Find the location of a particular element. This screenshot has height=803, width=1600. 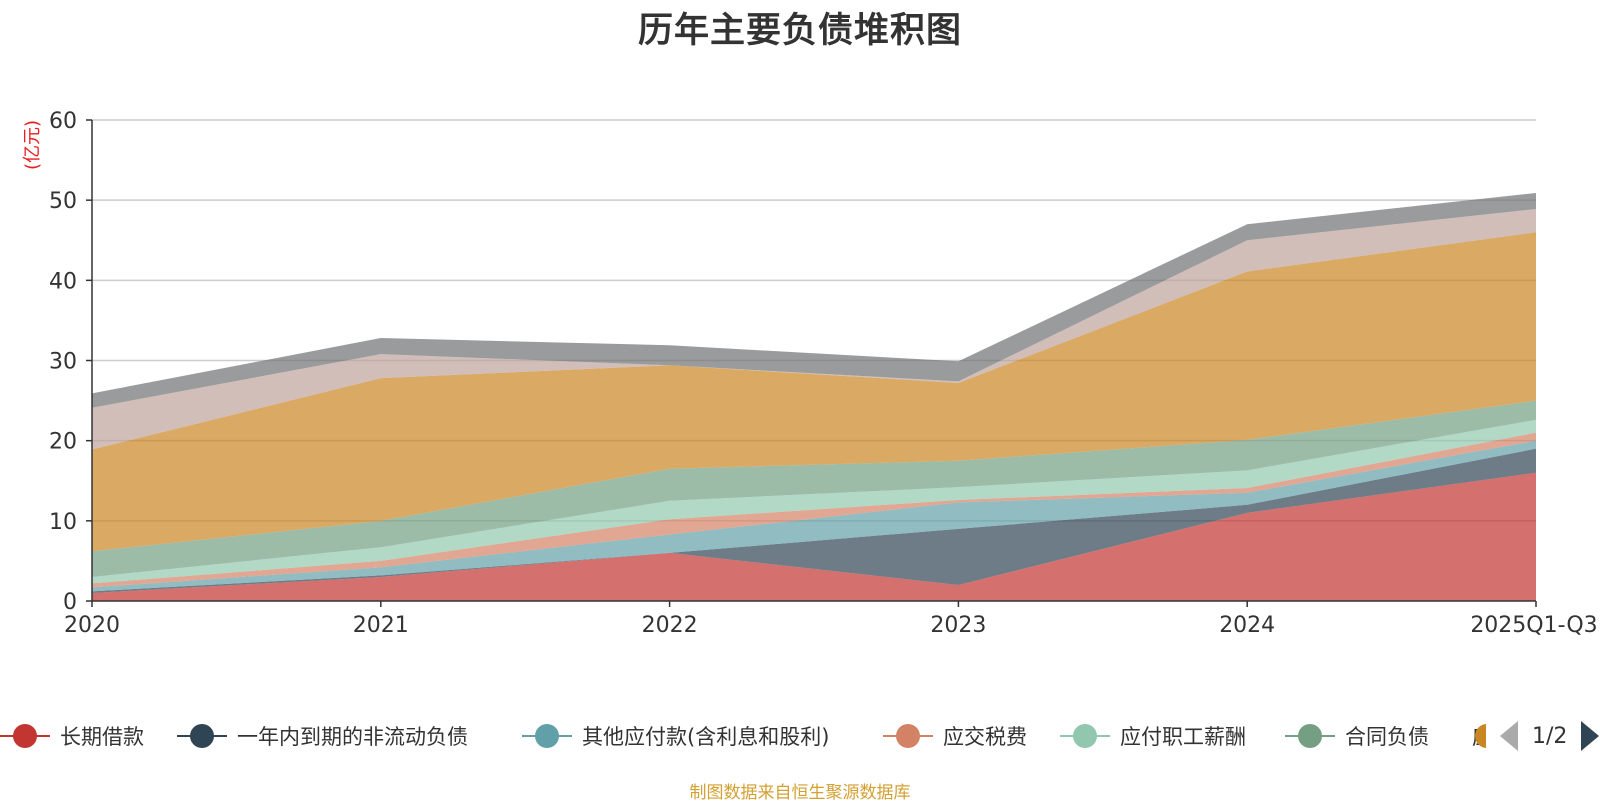

legend-page-indicator: 1/2 is located at coordinates (1550, 736).